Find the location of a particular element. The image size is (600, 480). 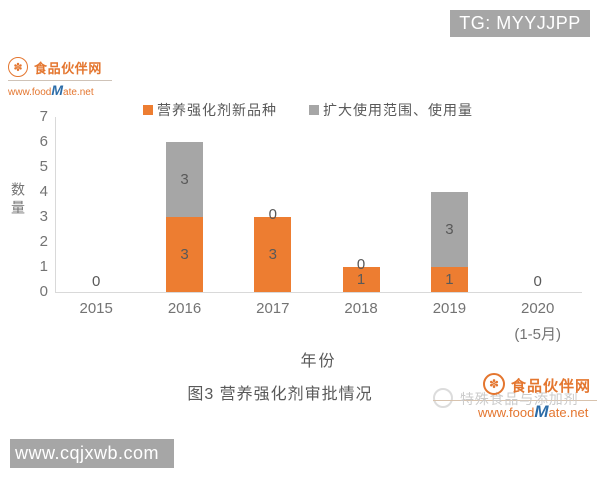

x-tick-sublabel: (1-5月) is located at coordinates (538, 334).